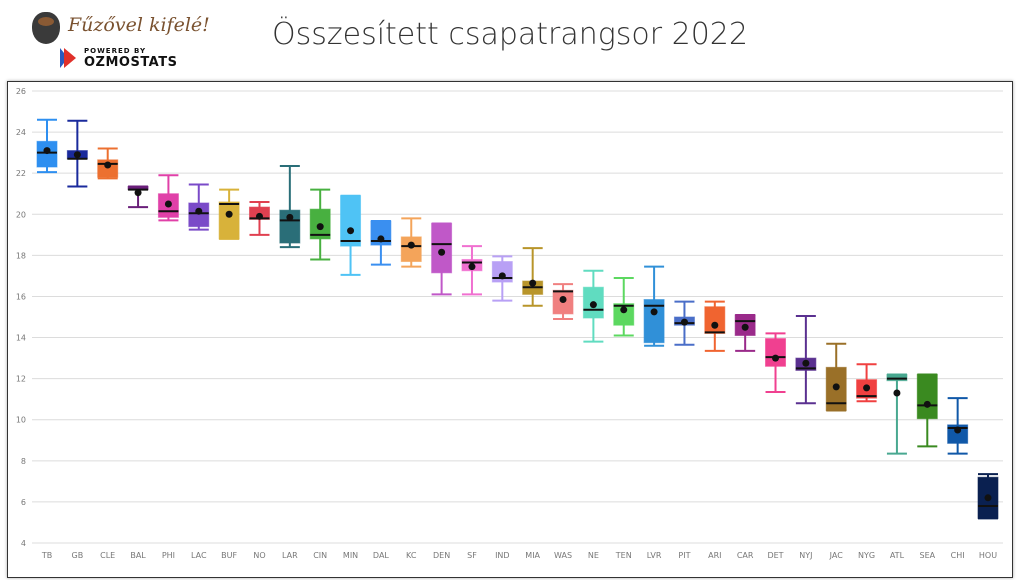 The image size is (1021, 580). I want to click on brand-text: OZMOSTATS, so click(131, 62).